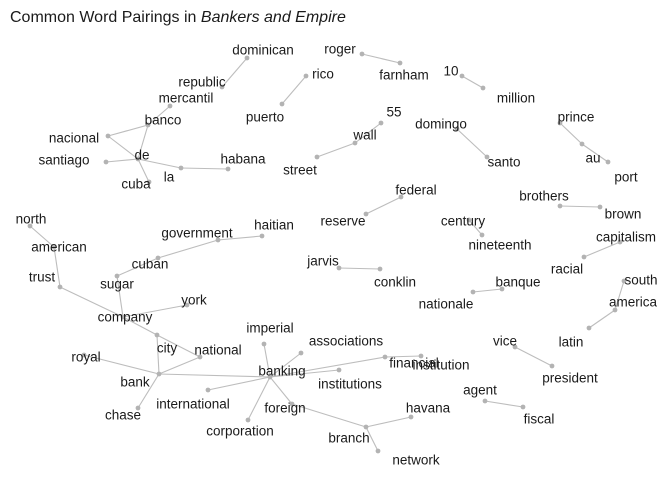 Image resolution: width=672 pixels, height=480 pixels. Describe the element at coordinates (504, 404) in the screenshot. I see `edge-agent-fiscal` at that location.